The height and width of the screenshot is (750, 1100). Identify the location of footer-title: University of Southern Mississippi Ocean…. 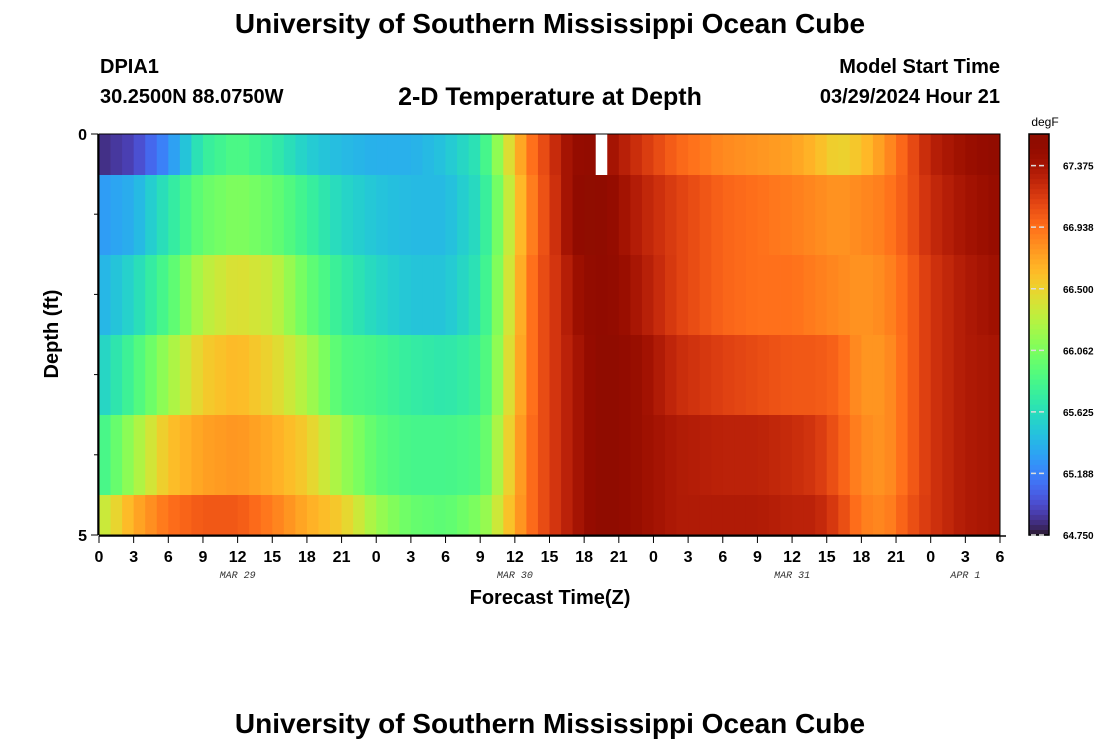
(550, 723).